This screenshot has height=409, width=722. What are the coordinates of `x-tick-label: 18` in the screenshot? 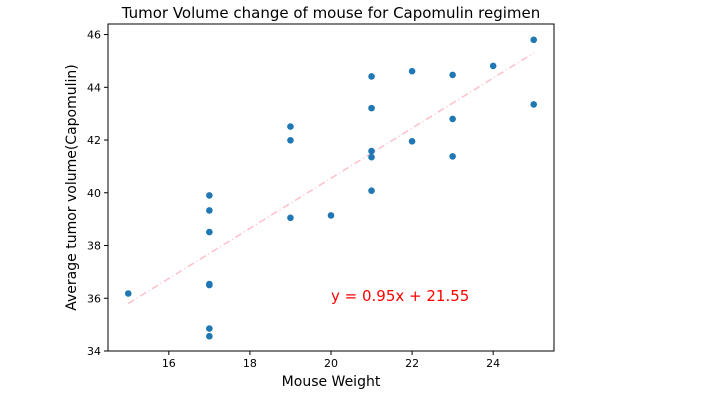 It's located at (250, 363).